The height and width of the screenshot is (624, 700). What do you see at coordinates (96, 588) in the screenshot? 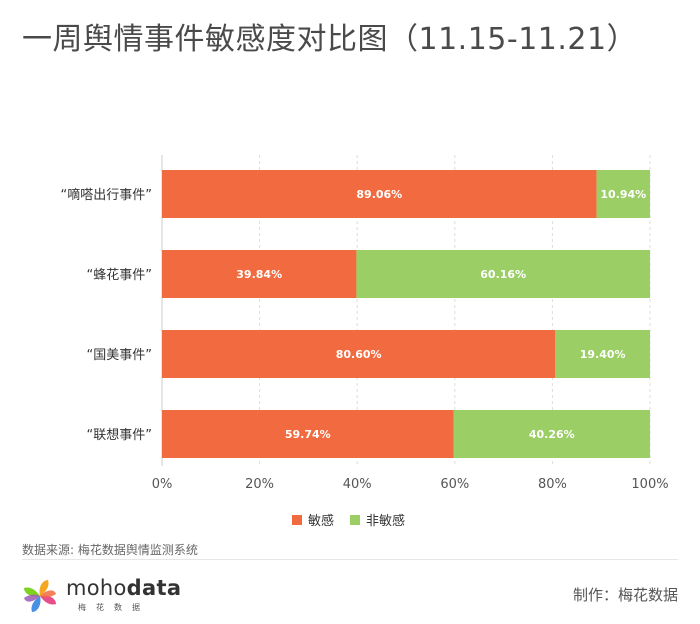
I see `logo-word-light: moho` at bounding box center [96, 588].